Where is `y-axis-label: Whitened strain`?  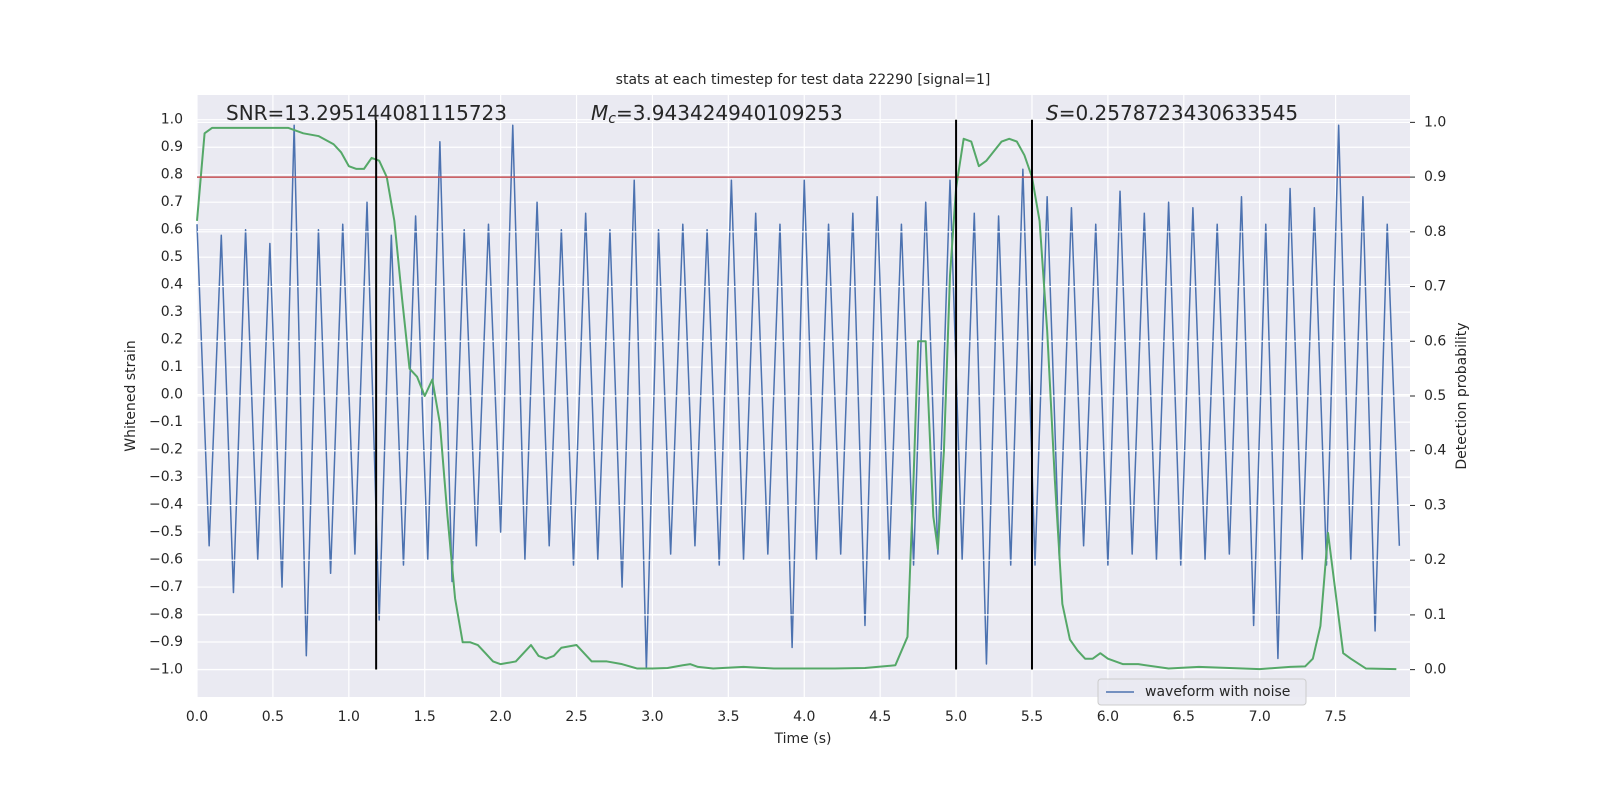 y-axis-label: Whitened strain is located at coordinates (131, 395).